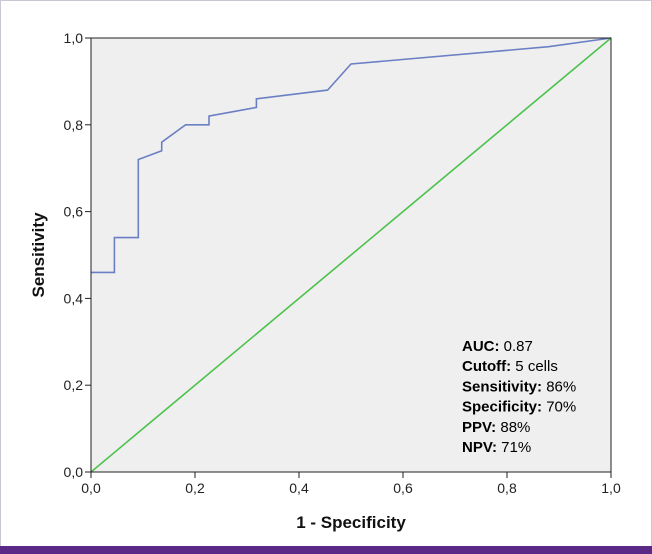 The image size is (652, 554). I want to click on y-axis-ticks: 0,0 0,2 0,4 0,6 0,8 1,0, so click(77, 255).